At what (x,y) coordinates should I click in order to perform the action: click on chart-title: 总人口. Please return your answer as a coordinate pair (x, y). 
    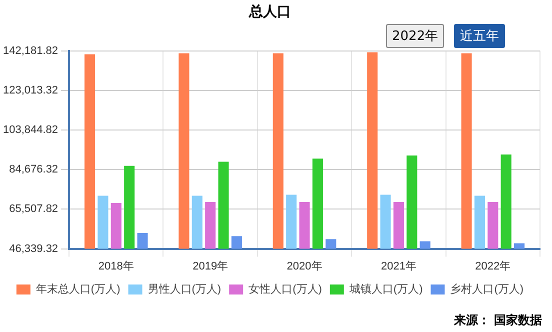
    Looking at the image, I should click on (269, 12).